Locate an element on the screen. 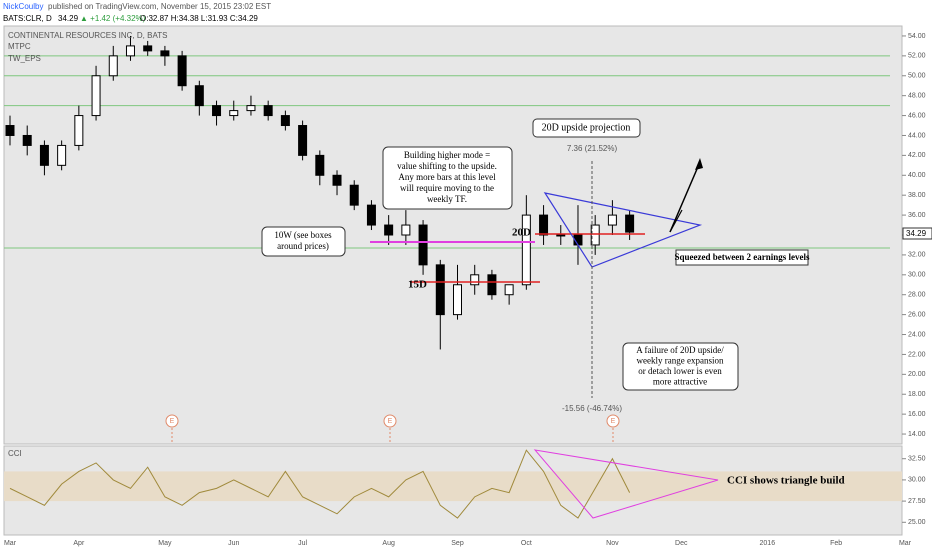 The image size is (932, 550). x-tick-label: Oct is located at coordinates (526, 543).